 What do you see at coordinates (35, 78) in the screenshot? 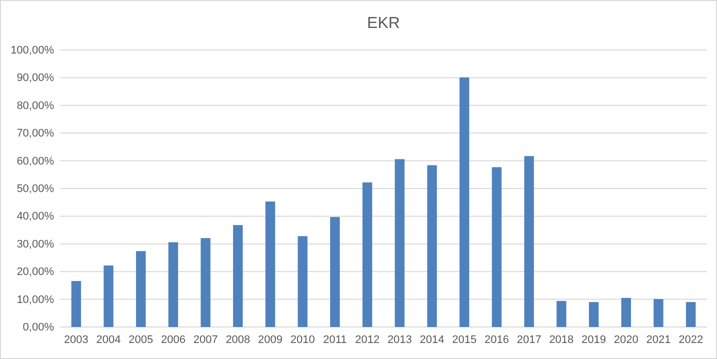
I see `y-tick-label: 90,00%` at bounding box center [35, 78].